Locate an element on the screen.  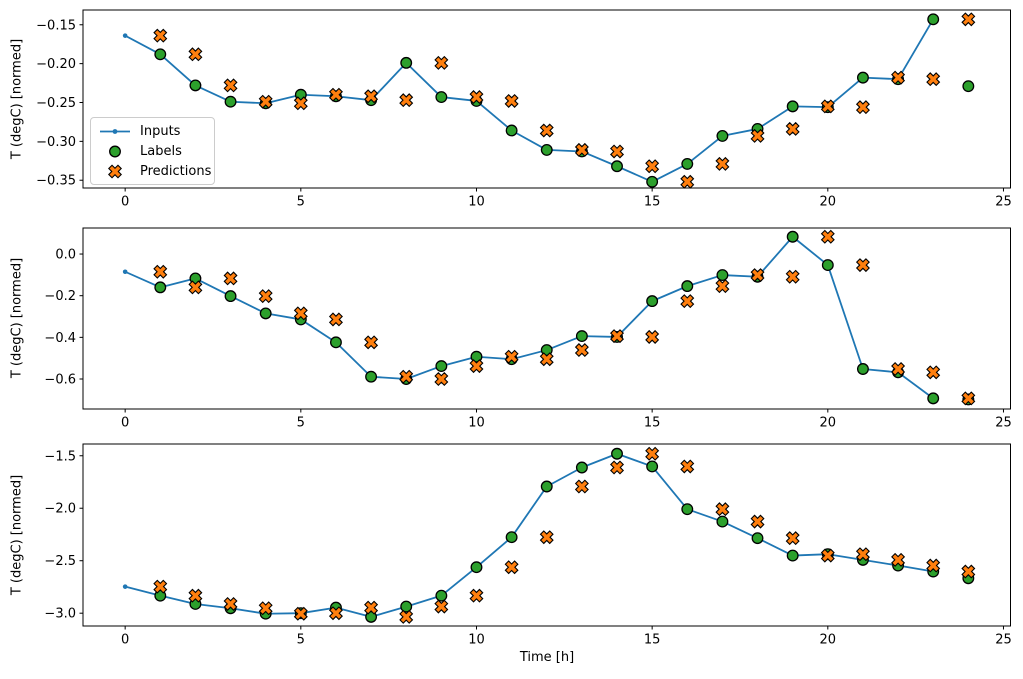
input-point-marker is located at coordinates (125, 35).